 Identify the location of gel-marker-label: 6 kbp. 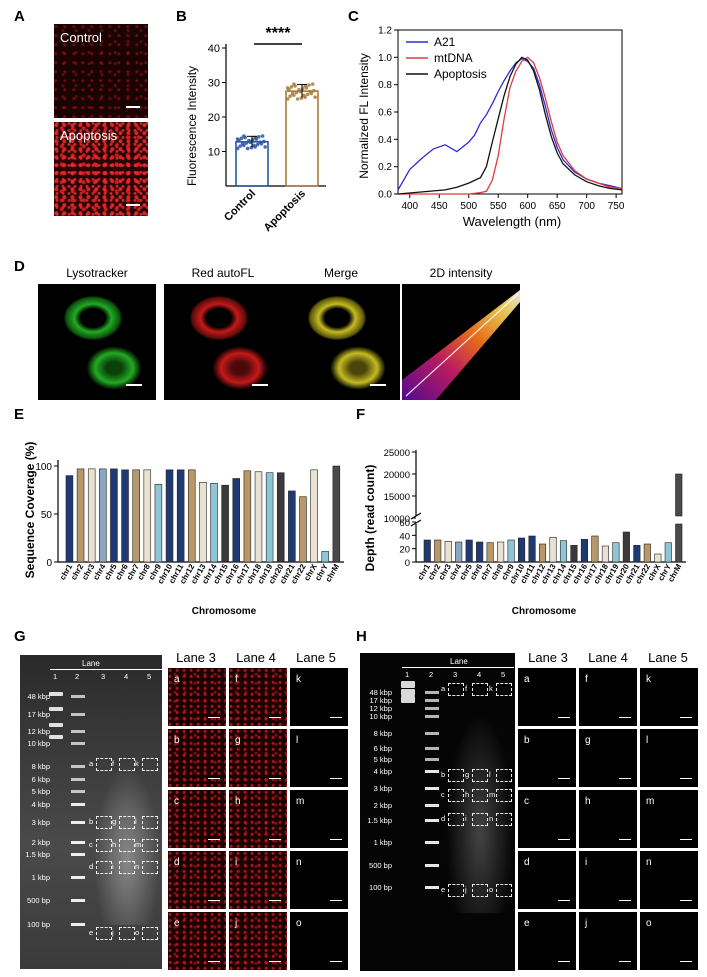
(382, 748).